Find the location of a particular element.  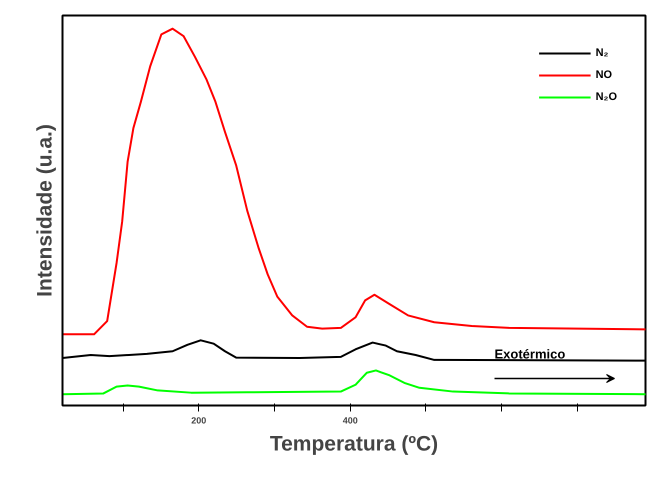

legend-label: NO is located at coordinates (605, 75).